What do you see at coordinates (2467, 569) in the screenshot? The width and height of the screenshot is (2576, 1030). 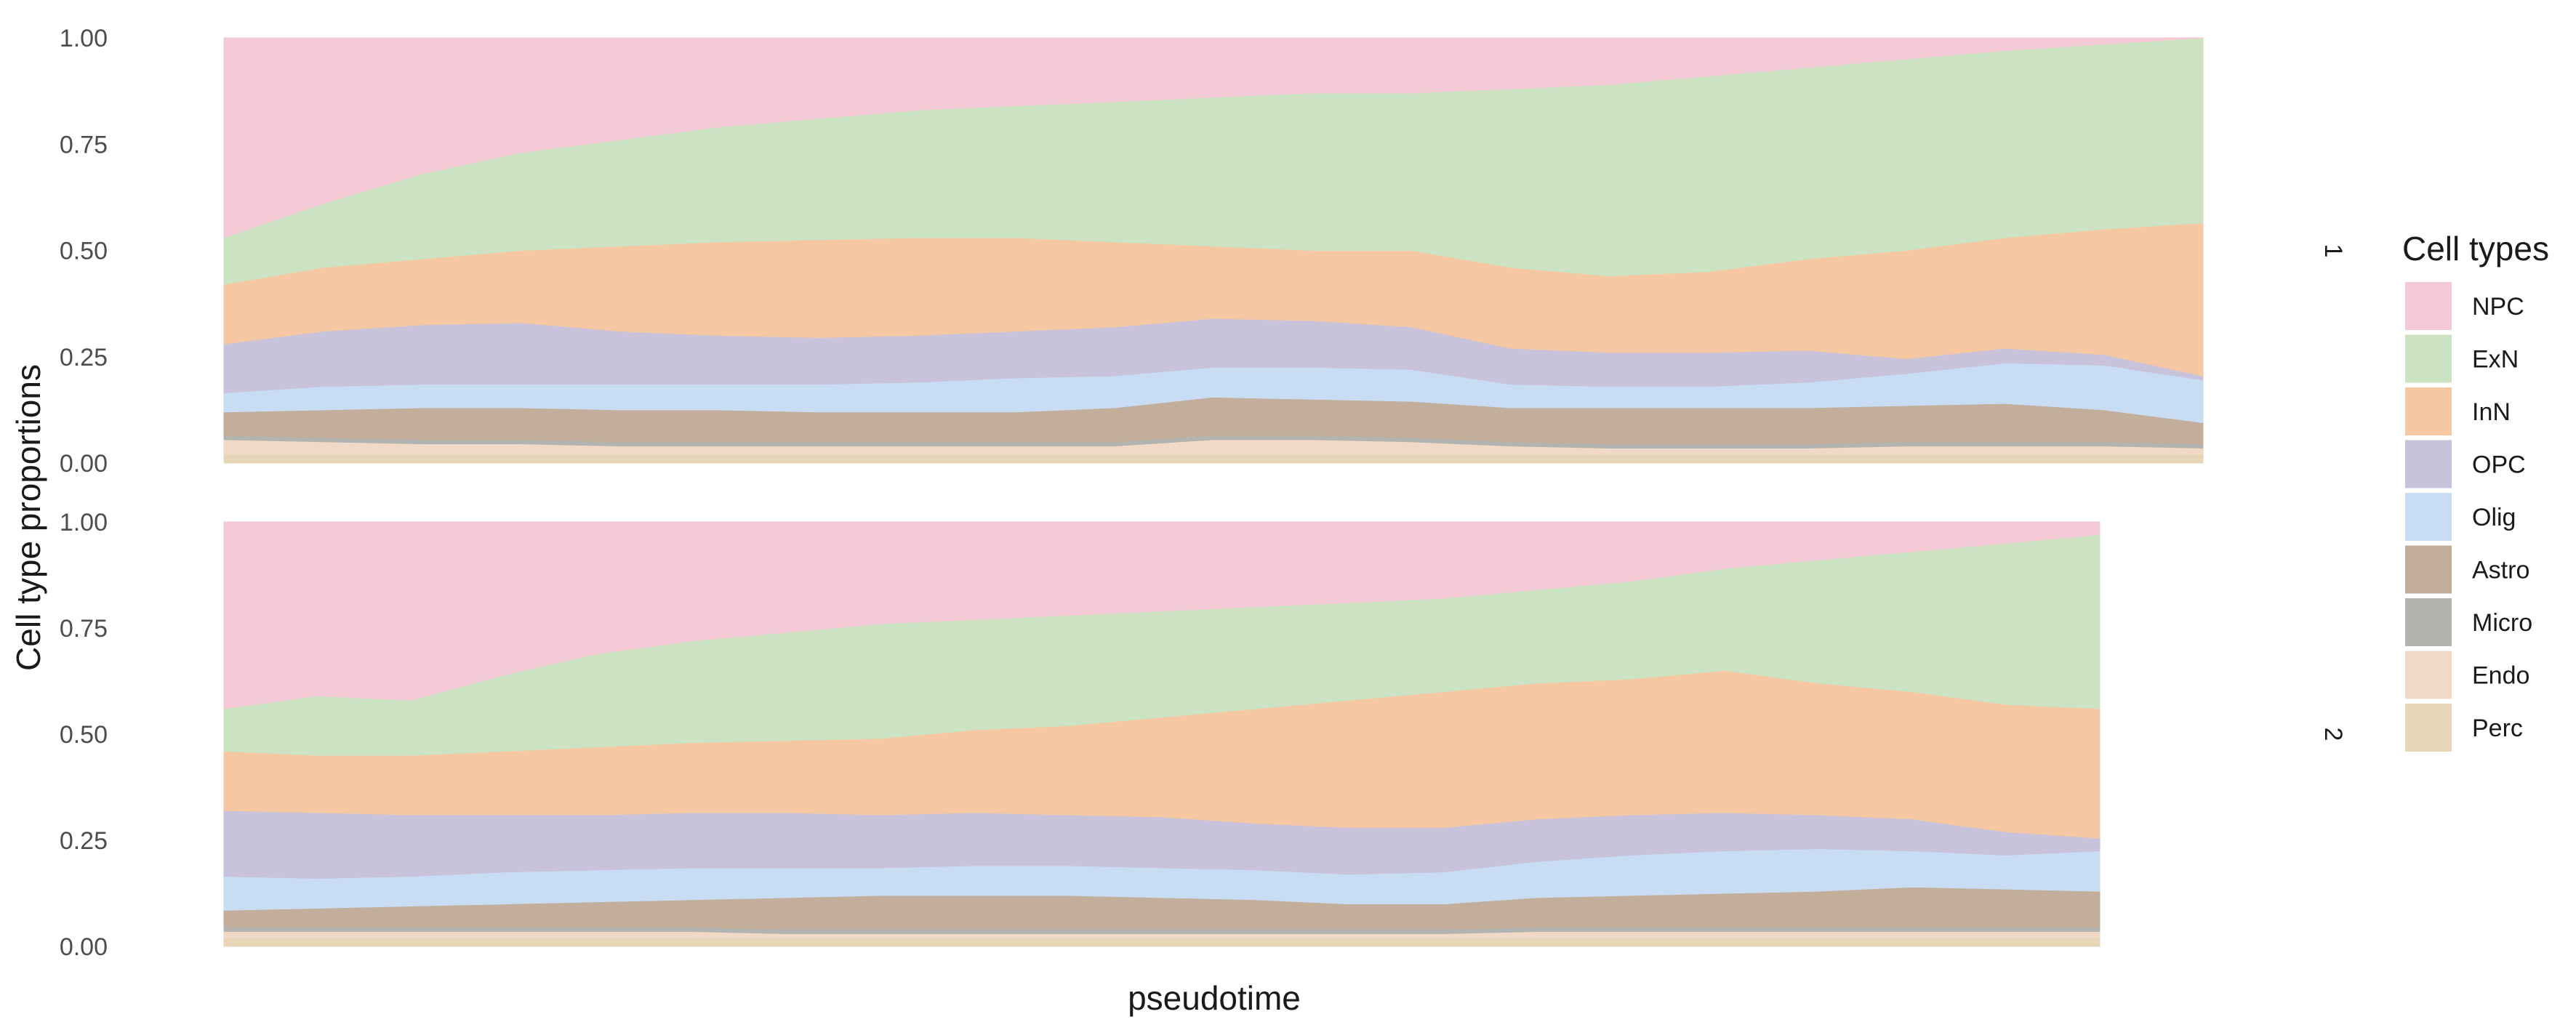 I see `legend-item-astro: Astro` at bounding box center [2467, 569].